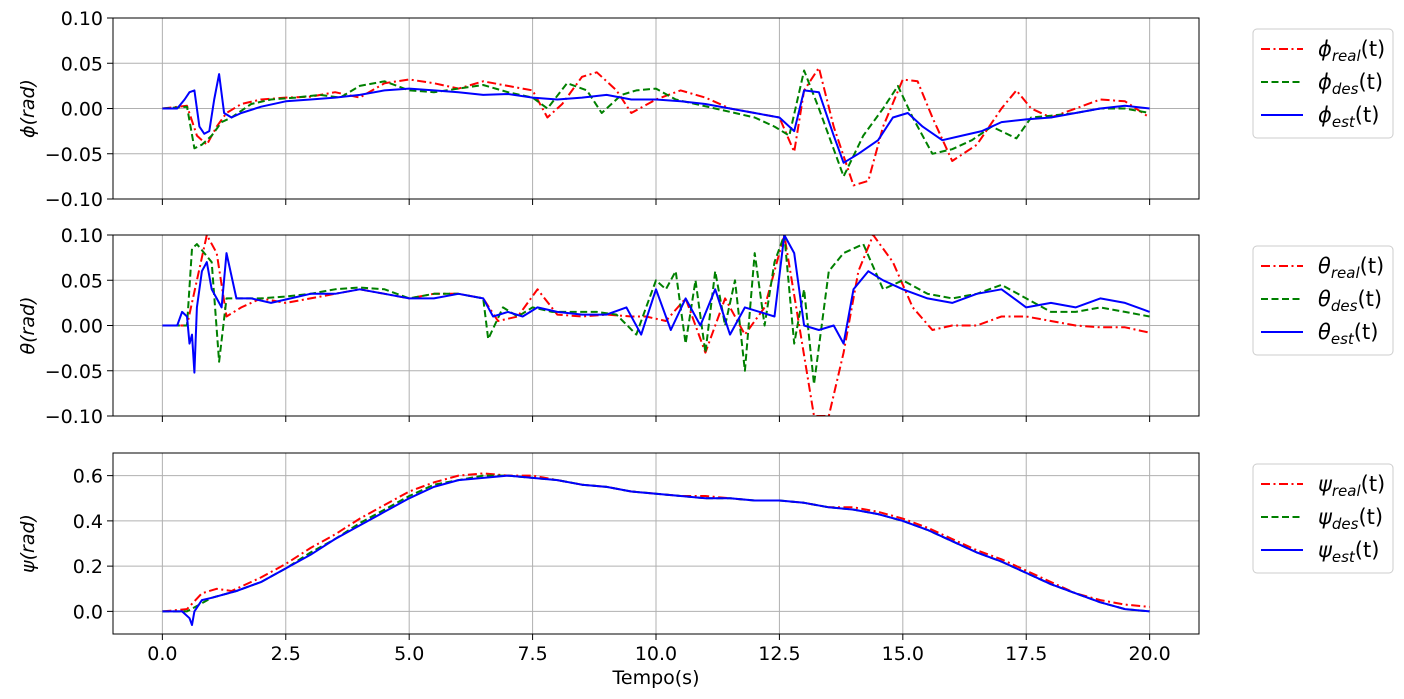 Image resolution: width=1404 pixels, height=699 pixels. I want to click on legend-label-est: θest(t), so click(1348, 334).